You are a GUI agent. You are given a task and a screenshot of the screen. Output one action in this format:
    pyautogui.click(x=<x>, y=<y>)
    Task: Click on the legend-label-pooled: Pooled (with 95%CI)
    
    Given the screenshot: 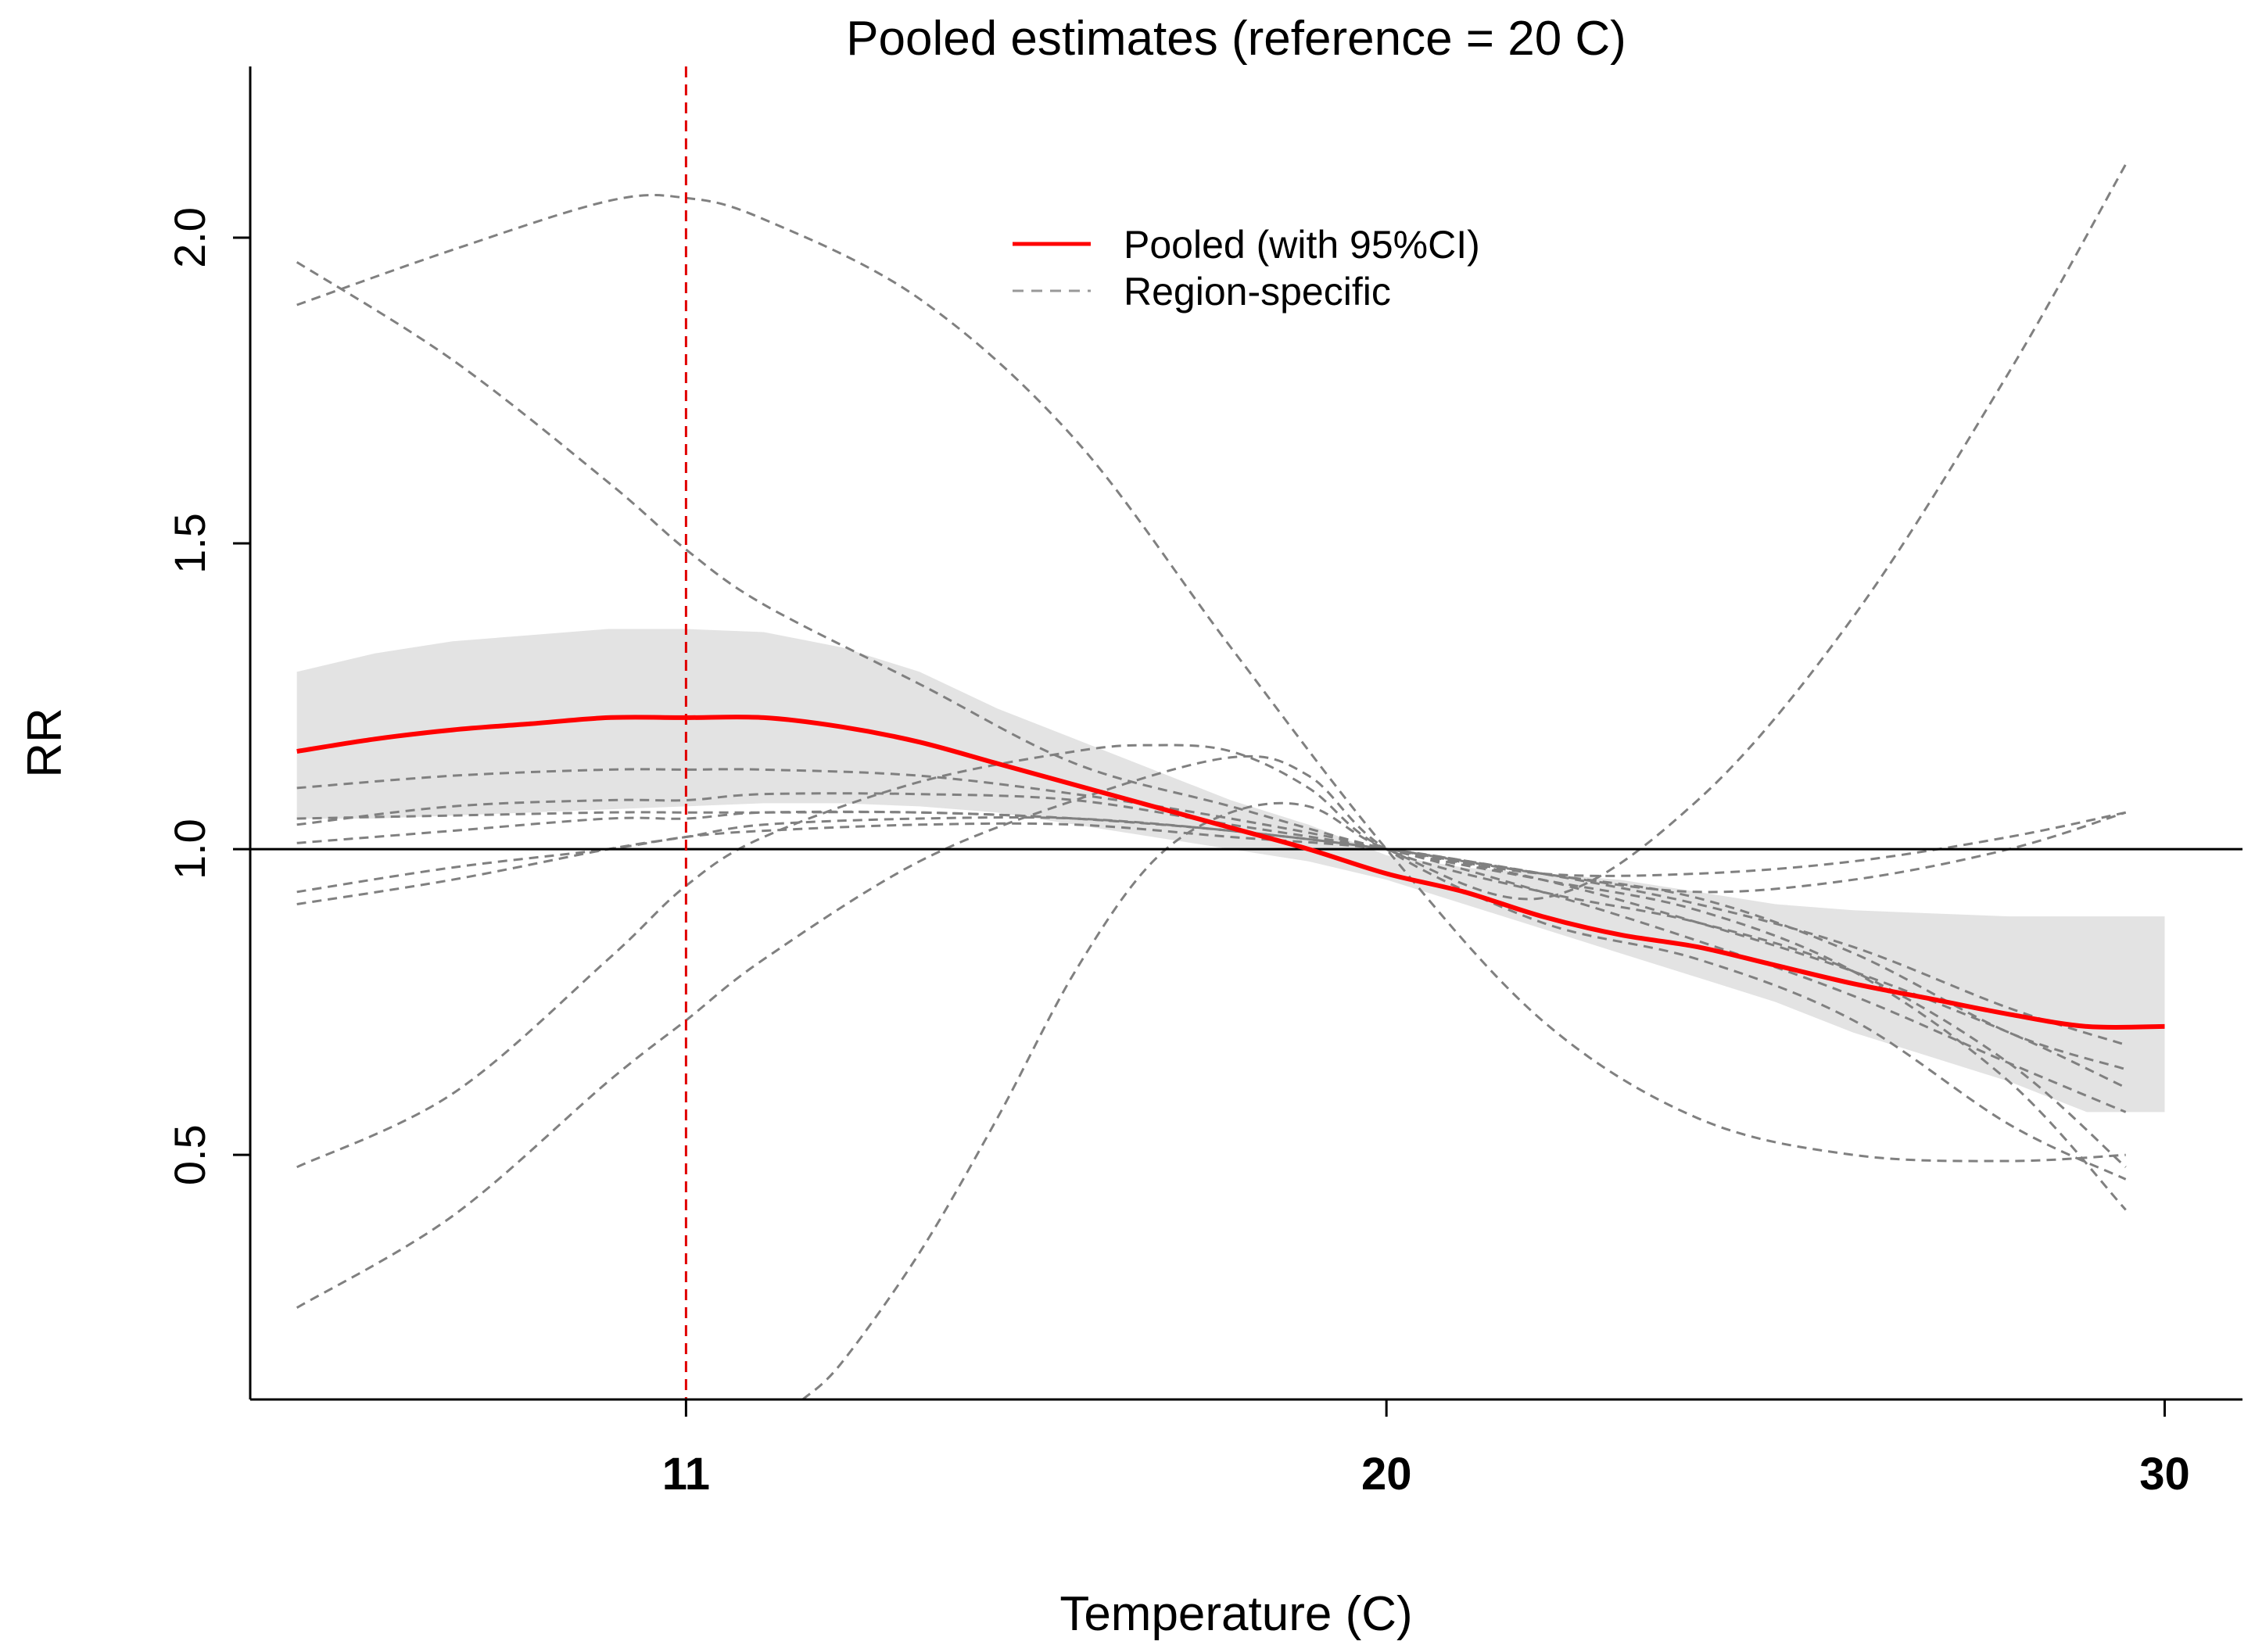 What is the action you would take?
    pyautogui.click(x=1302, y=245)
    